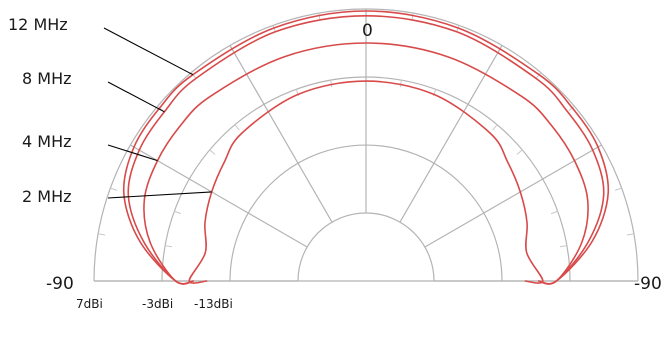  What do you see at coordinates (281, 134) in the screenshot?
I see `grid-spoke--30` at bounding box center [281, 134].